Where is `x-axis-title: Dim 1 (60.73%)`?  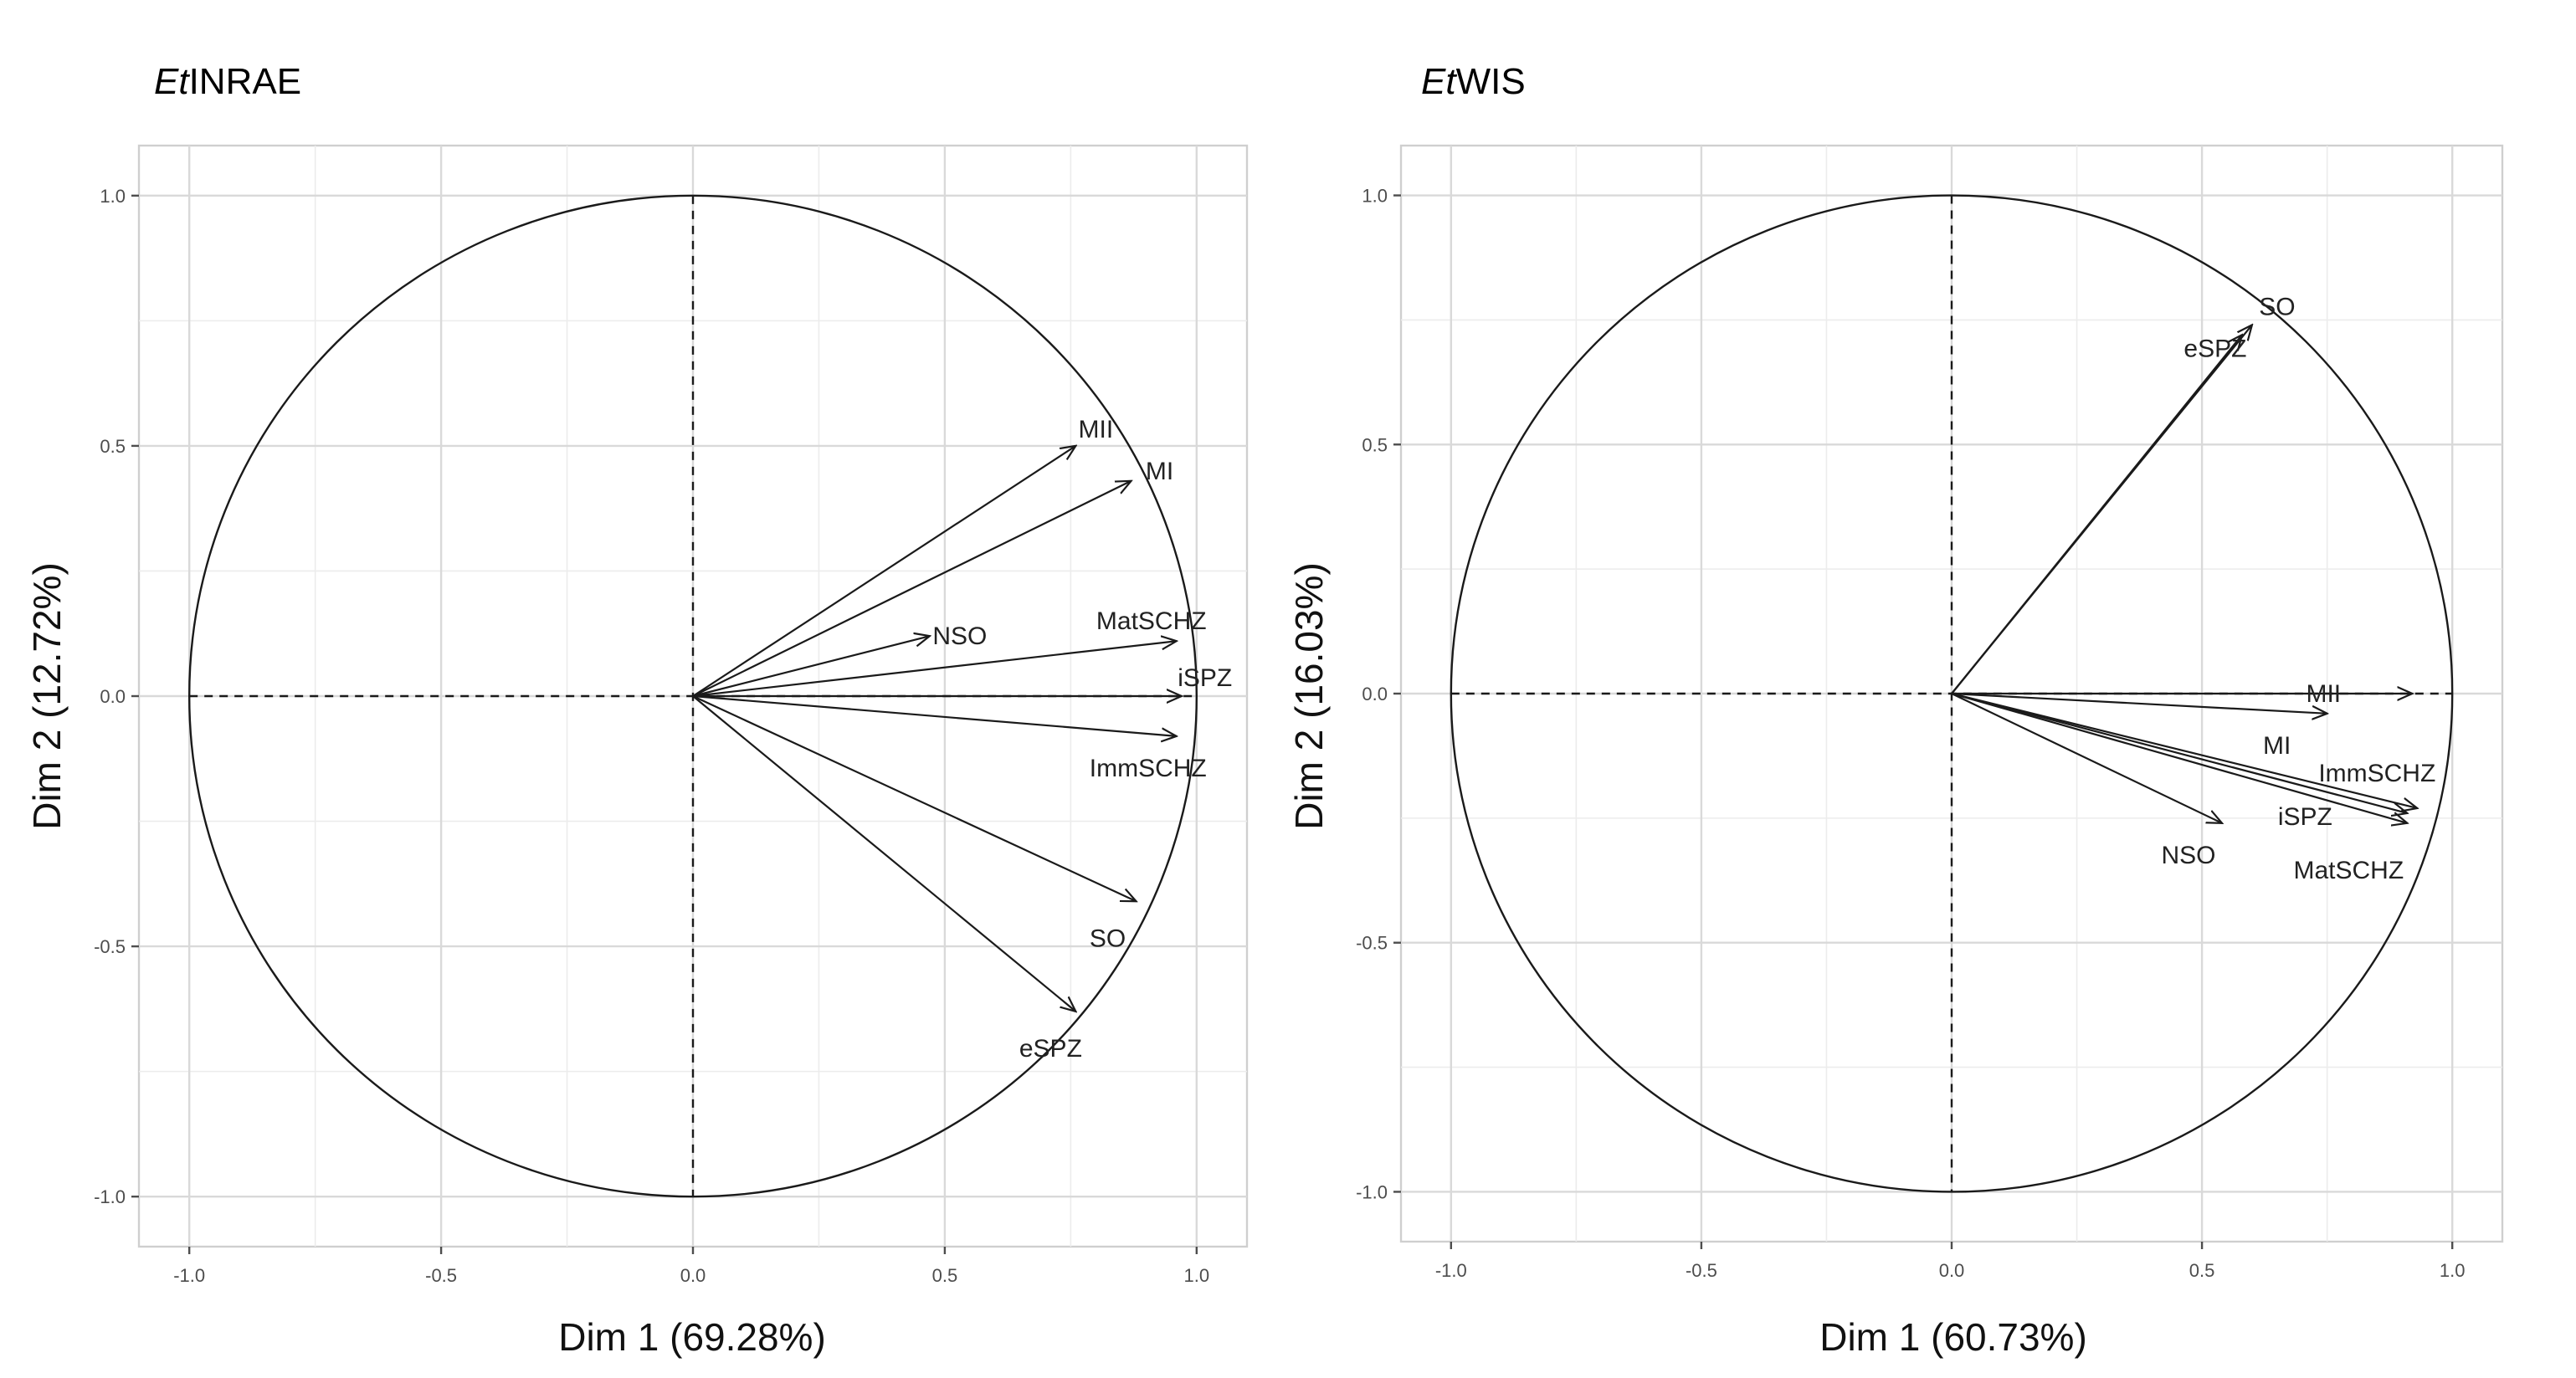 x-axis-title: Dim 1 (60.73%) is located at coordinates (1953, 1337).